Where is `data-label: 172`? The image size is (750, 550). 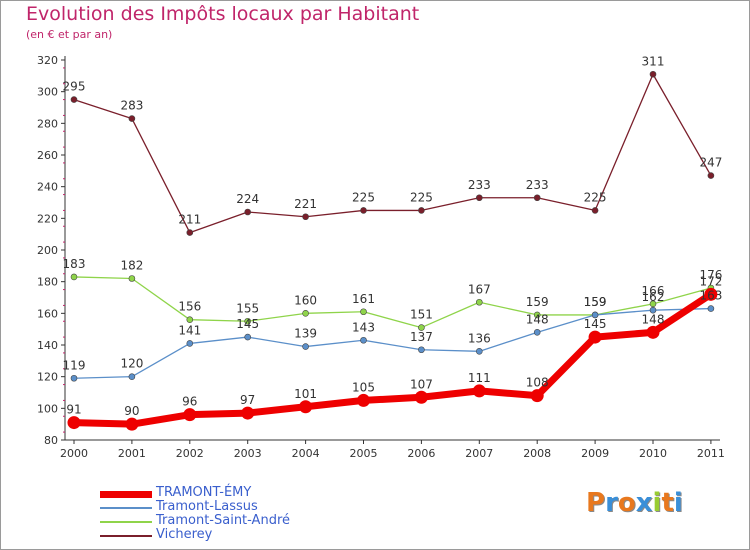
data-label: 172 is located at coordinates (710, 281).